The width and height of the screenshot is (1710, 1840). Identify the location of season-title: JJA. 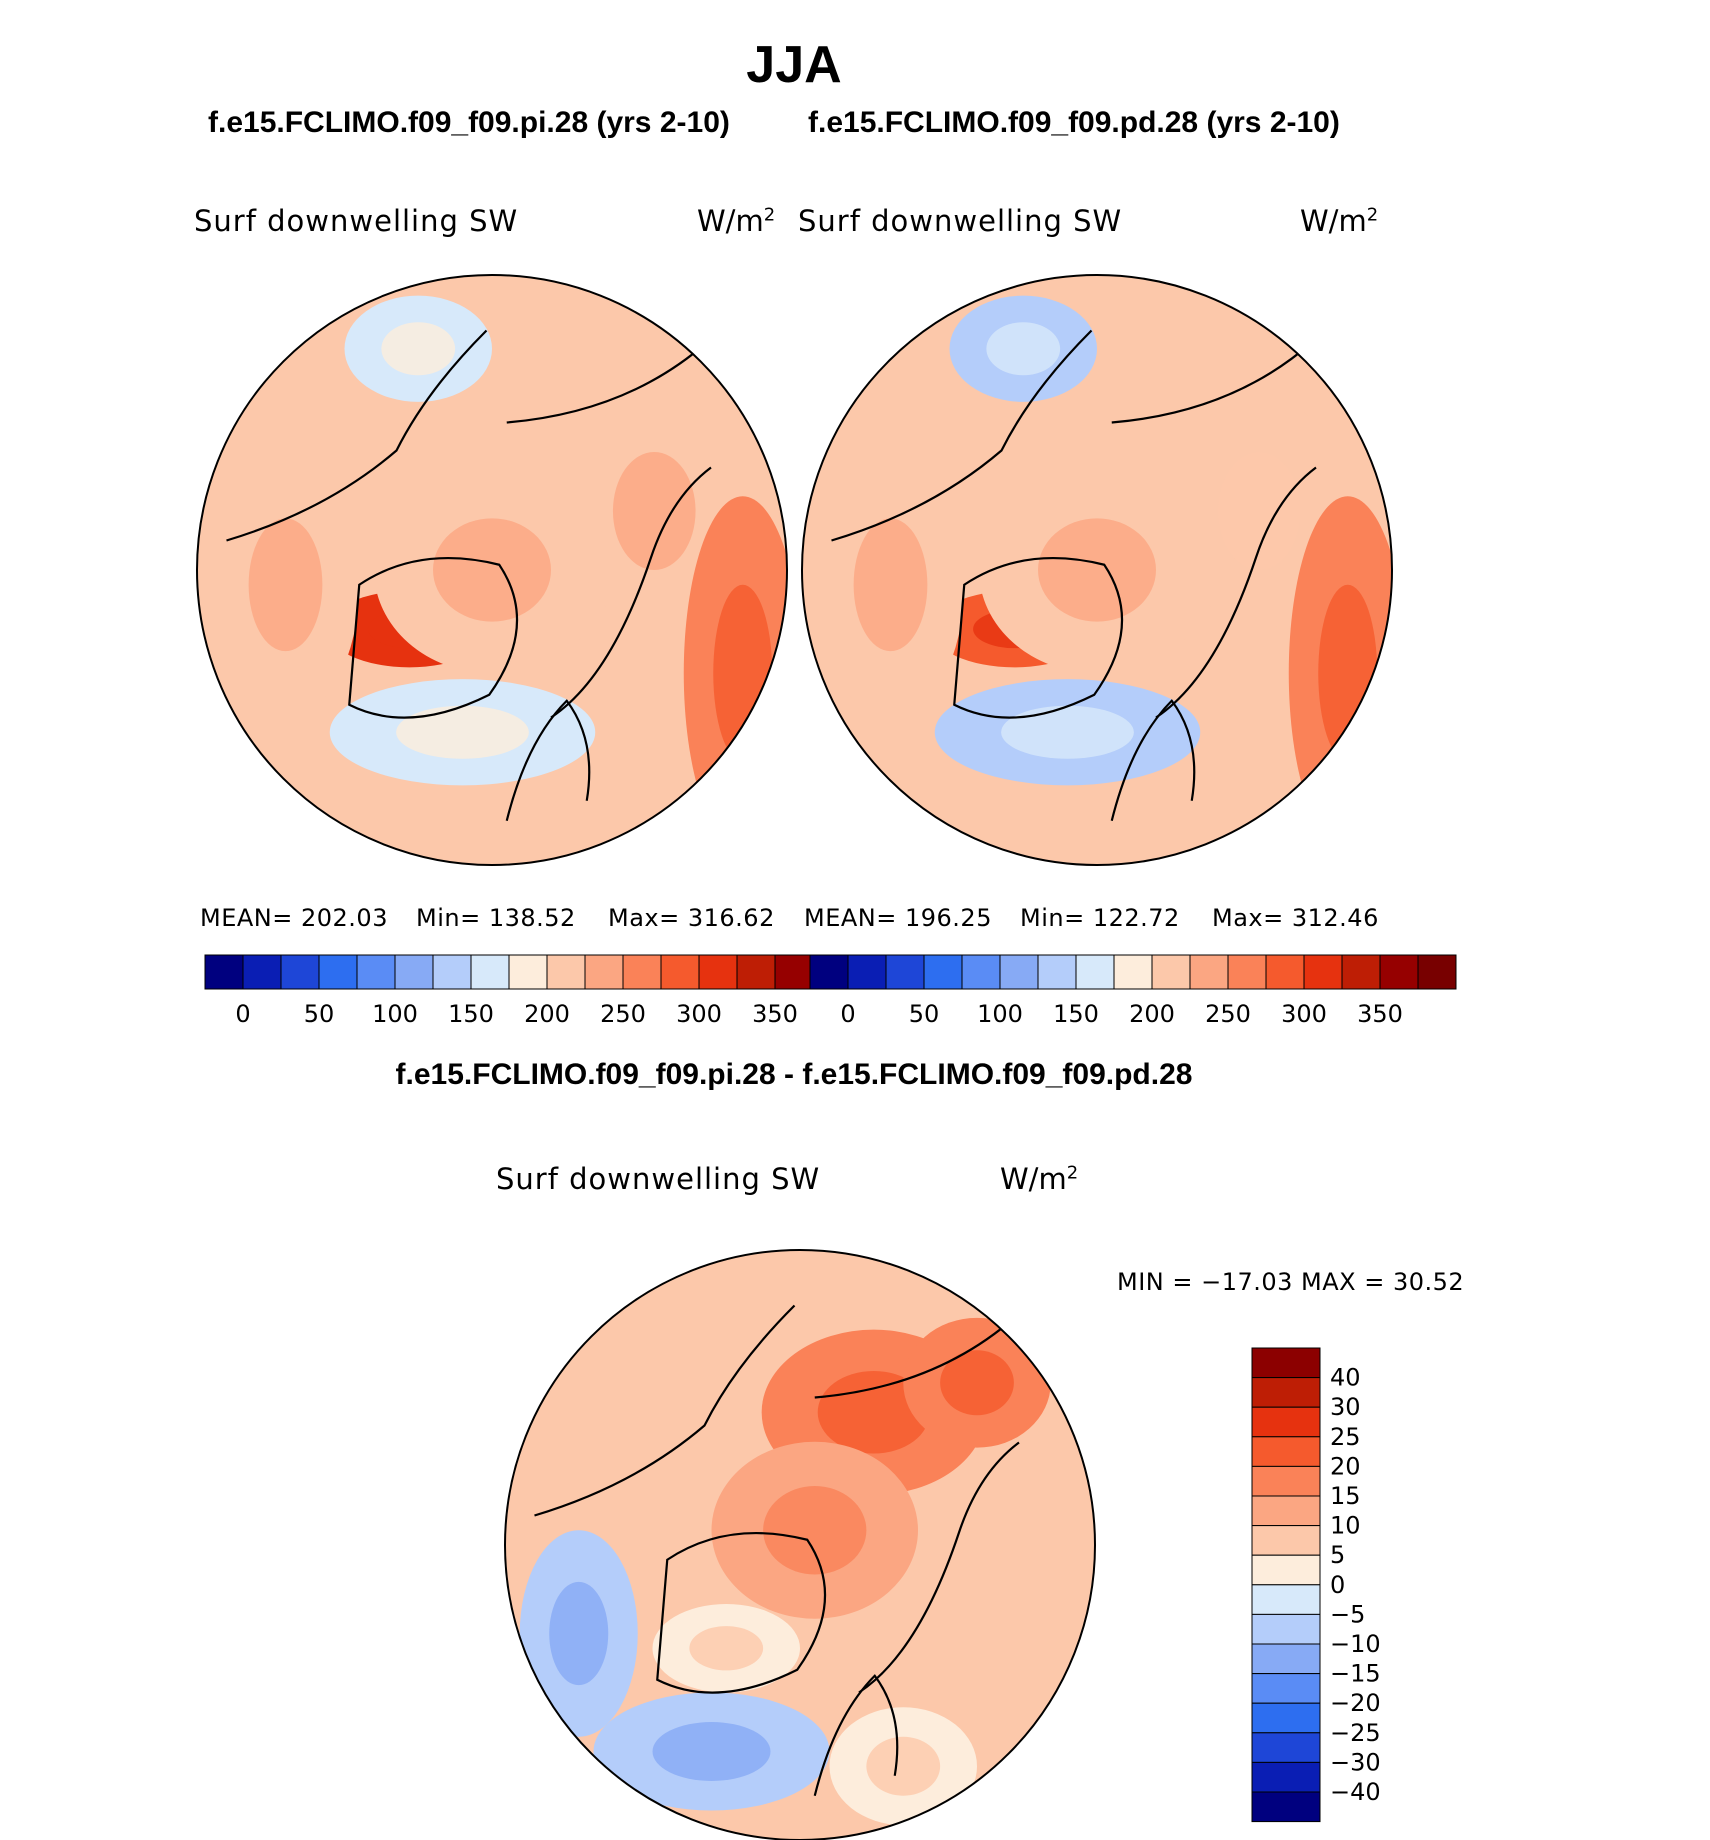
(794, 65).